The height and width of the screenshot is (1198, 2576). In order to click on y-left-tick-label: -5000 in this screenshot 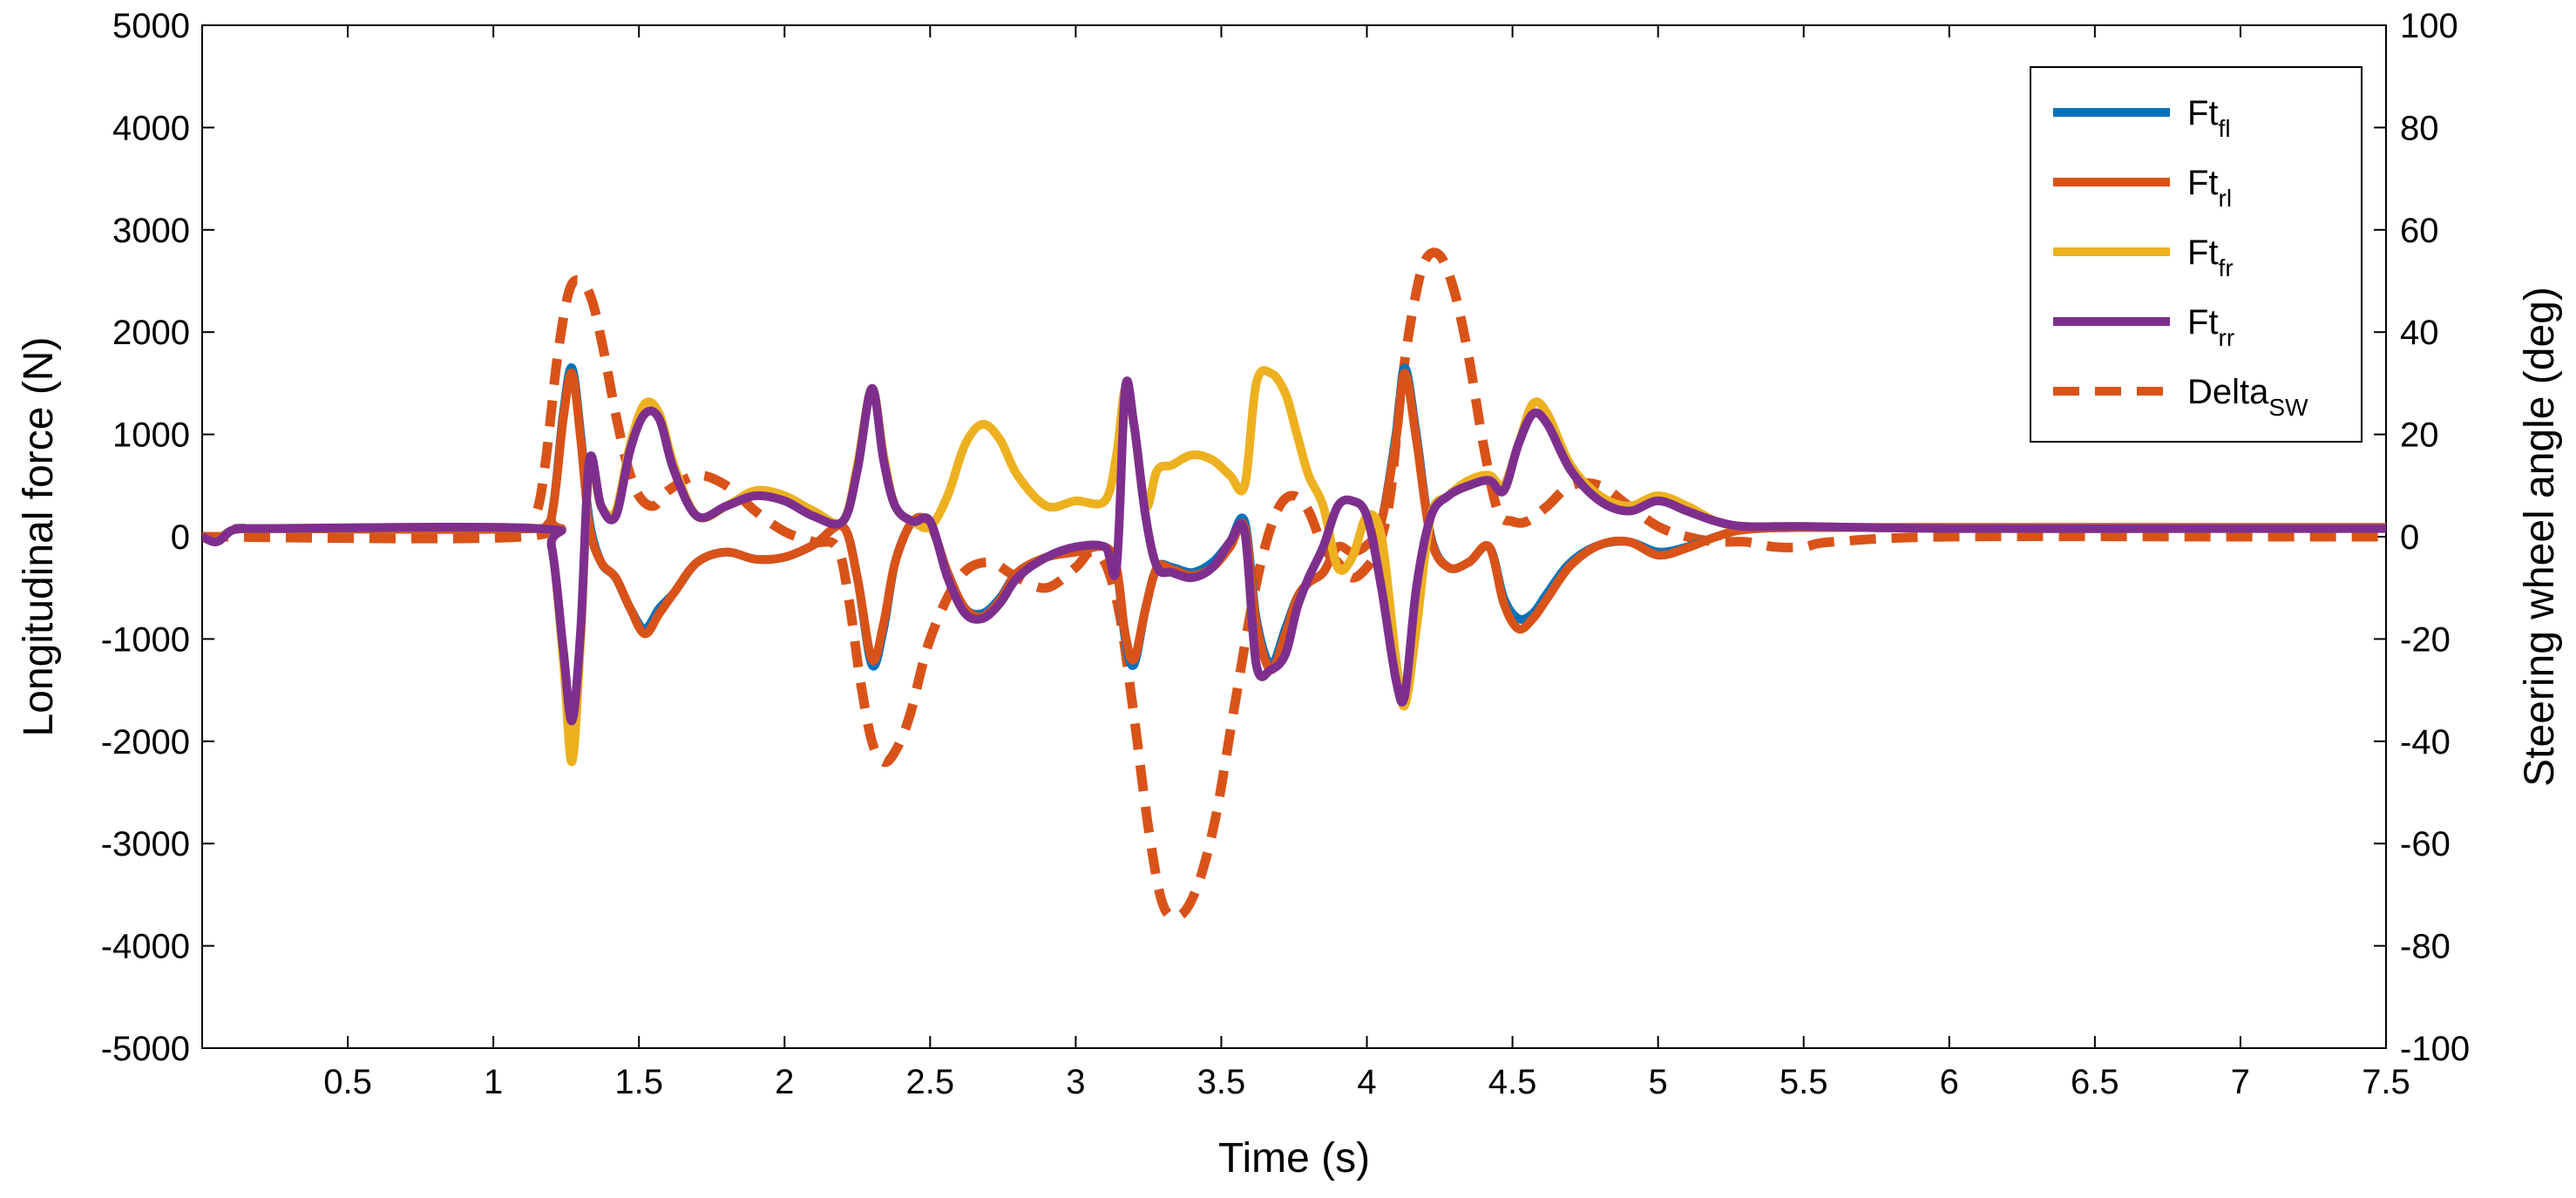, I will do `click(146, 1049)`.